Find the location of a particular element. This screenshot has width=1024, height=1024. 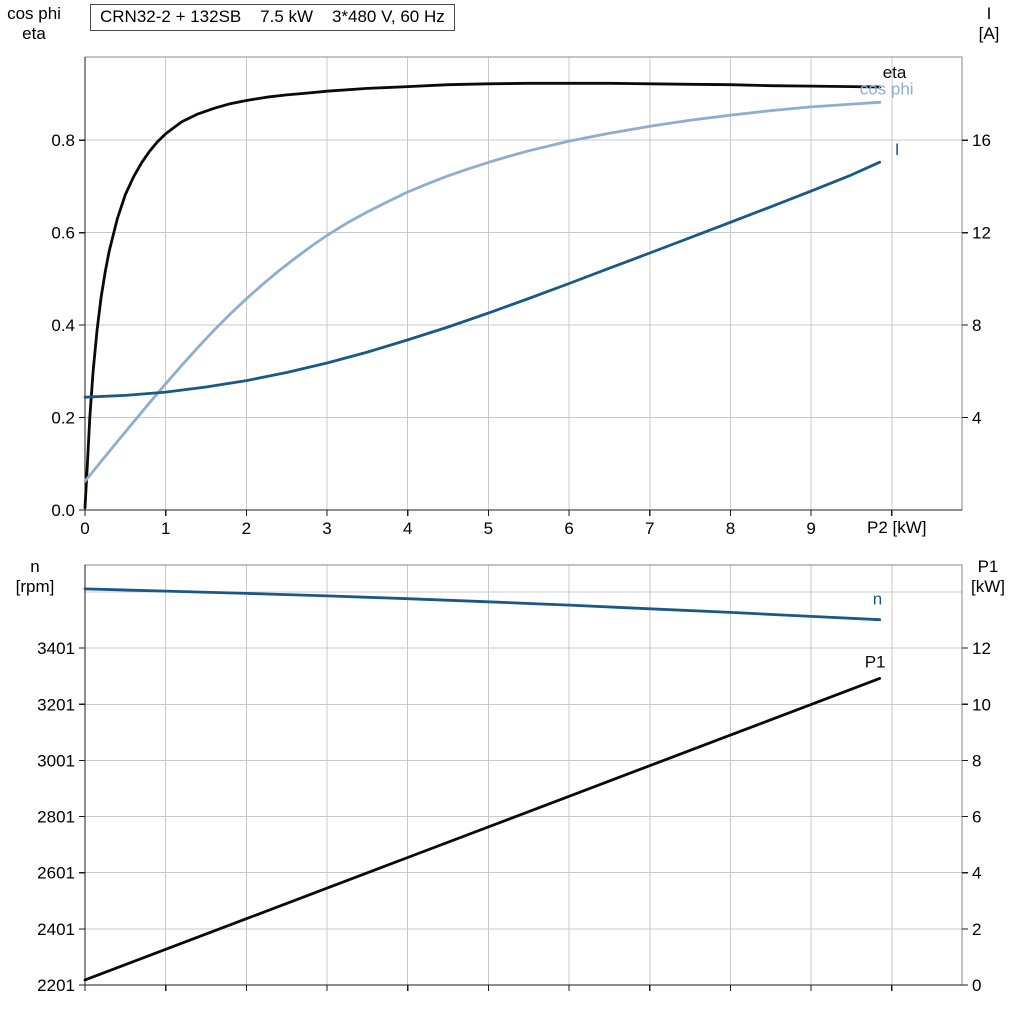

top-left-axis-title: cos phi eta is located at coordinates (34, 24).